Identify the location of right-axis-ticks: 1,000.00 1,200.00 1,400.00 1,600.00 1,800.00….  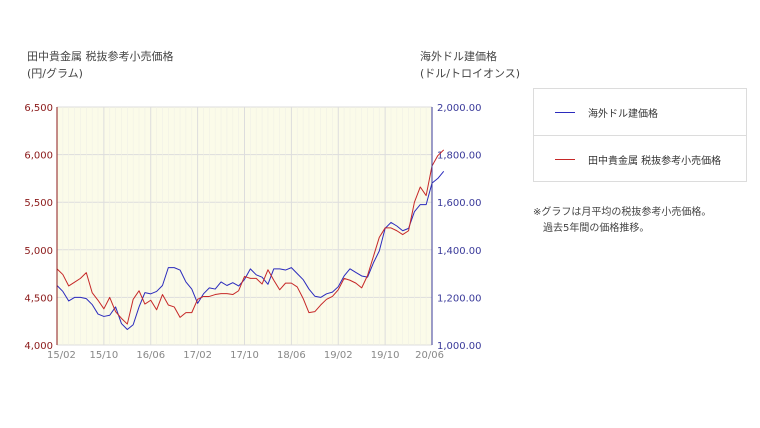
(459, 227).